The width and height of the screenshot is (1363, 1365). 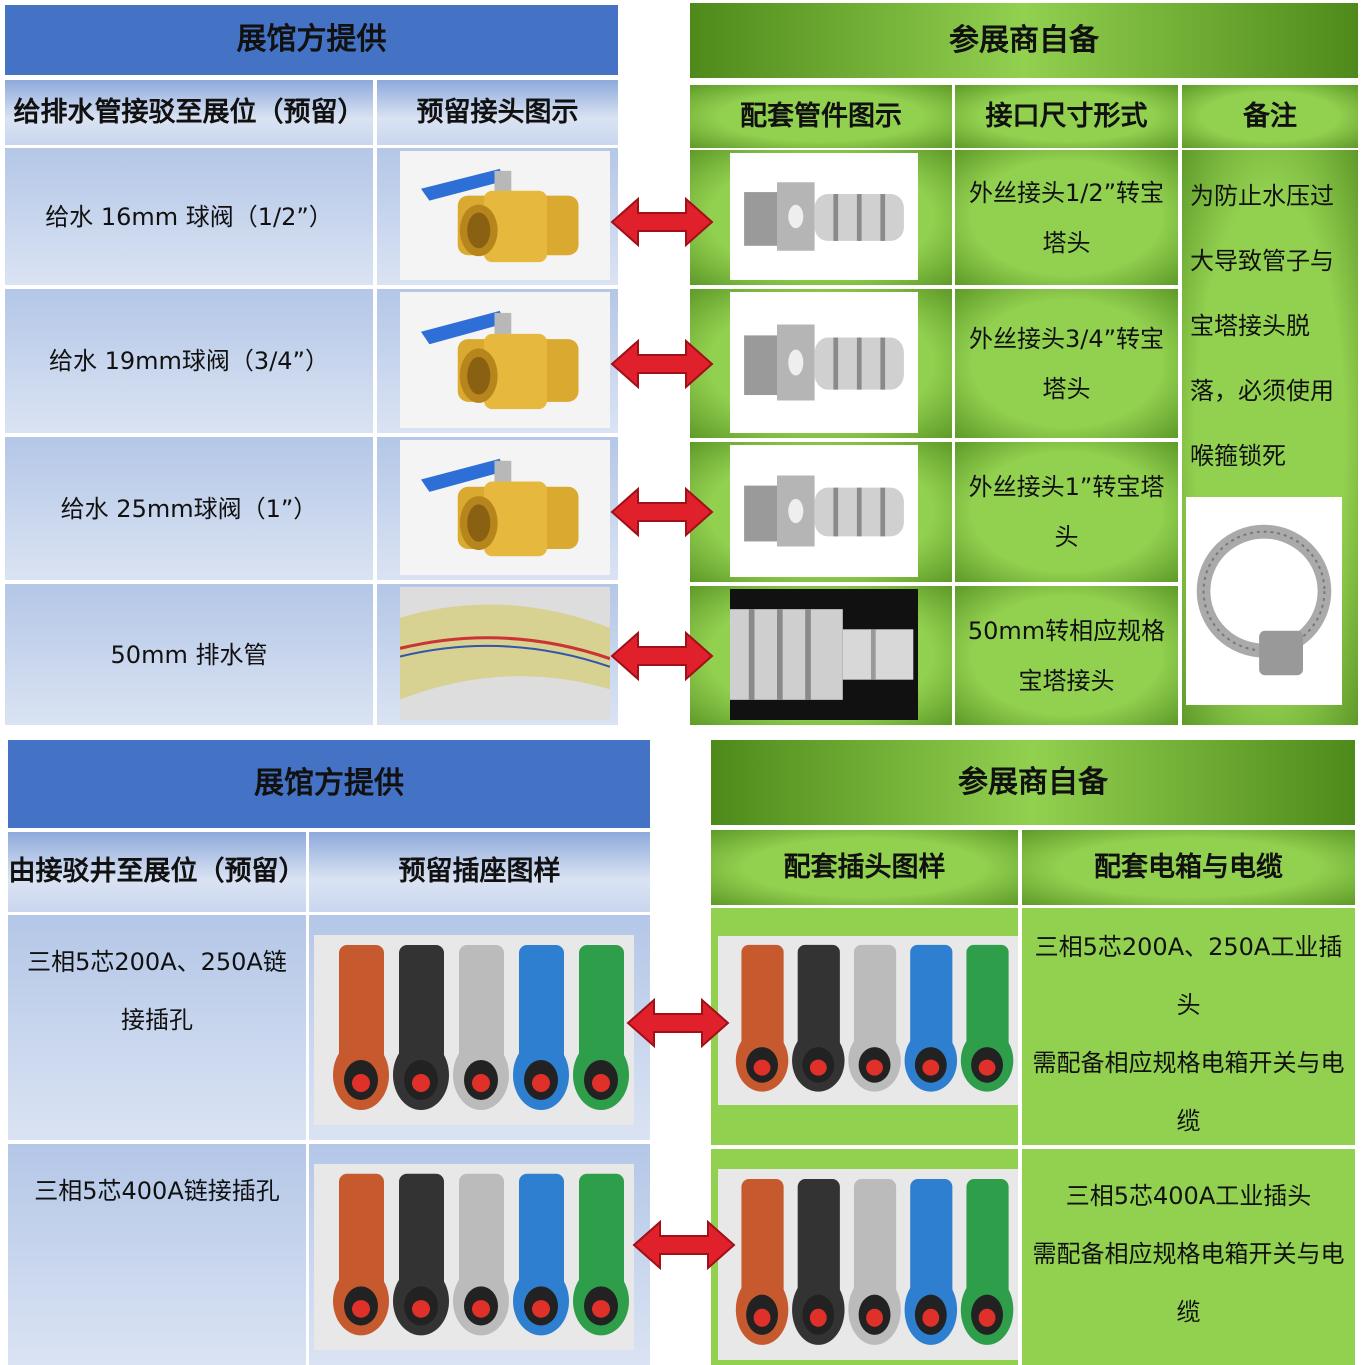 I want to click on cell-text: 预留插座图样, so click(x=479, y=871).